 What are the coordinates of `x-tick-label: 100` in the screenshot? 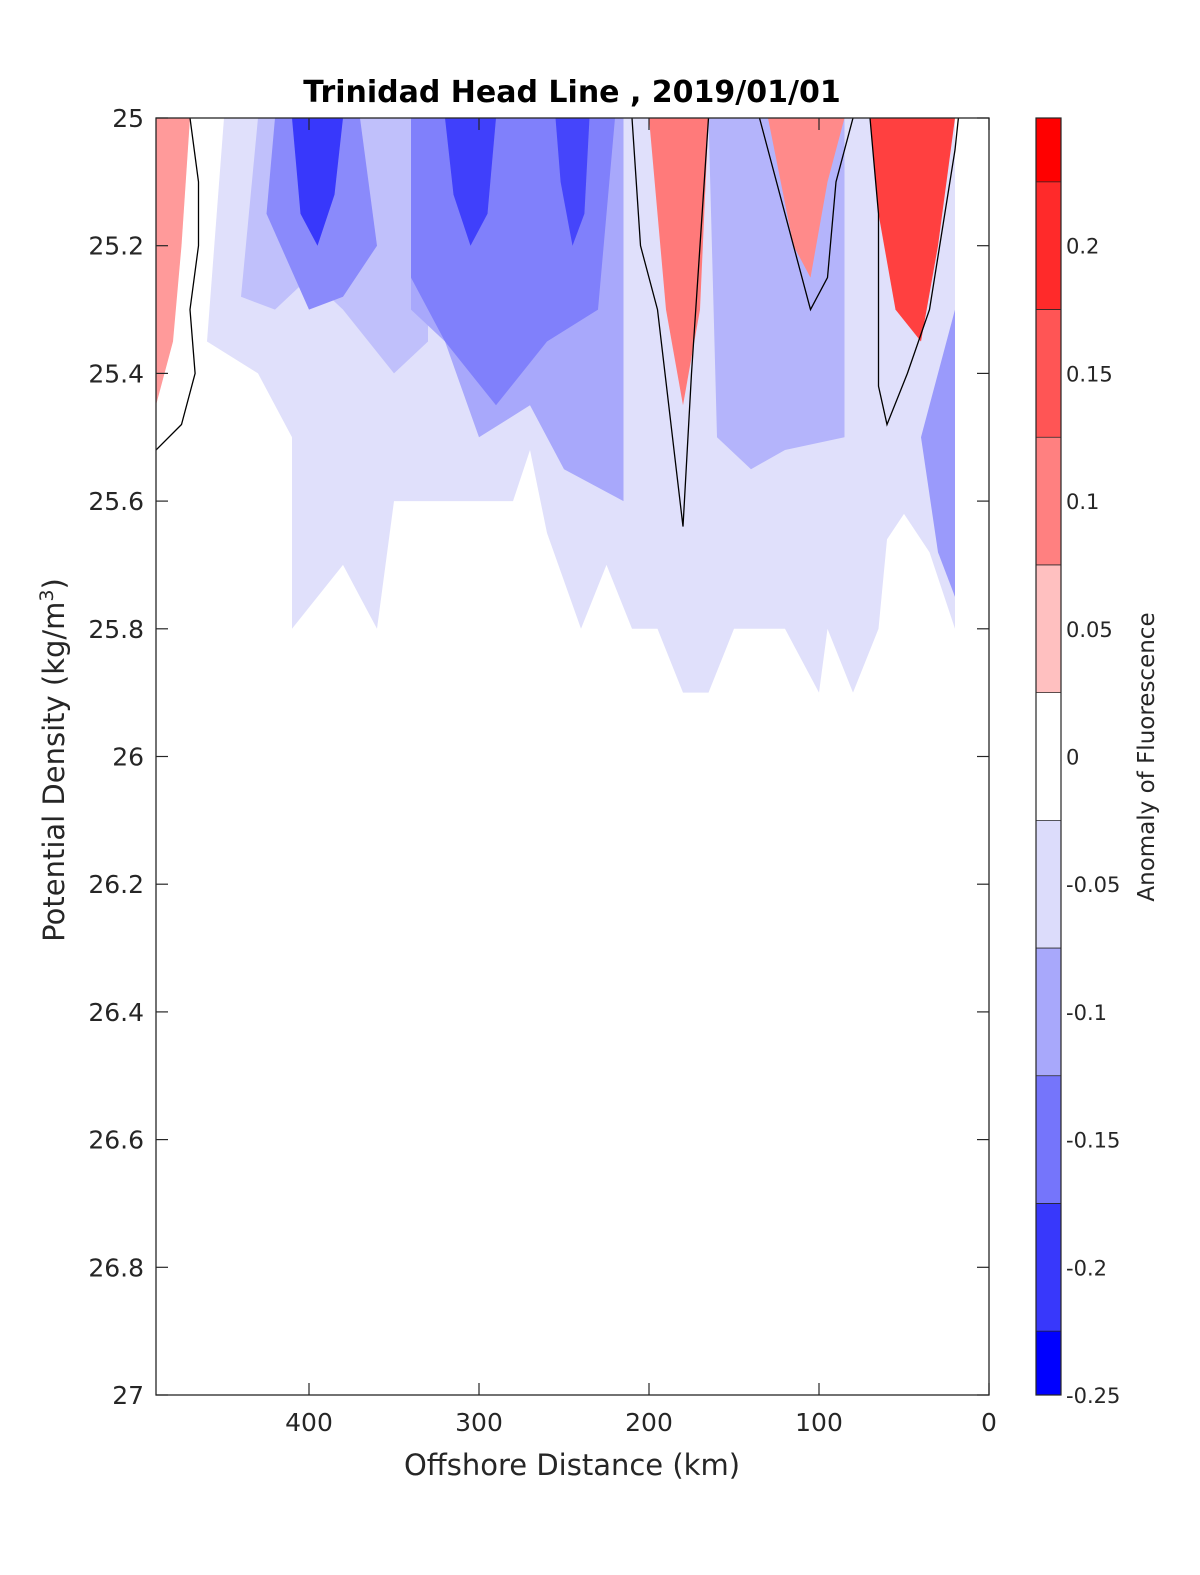 It's located at (819, 1422).